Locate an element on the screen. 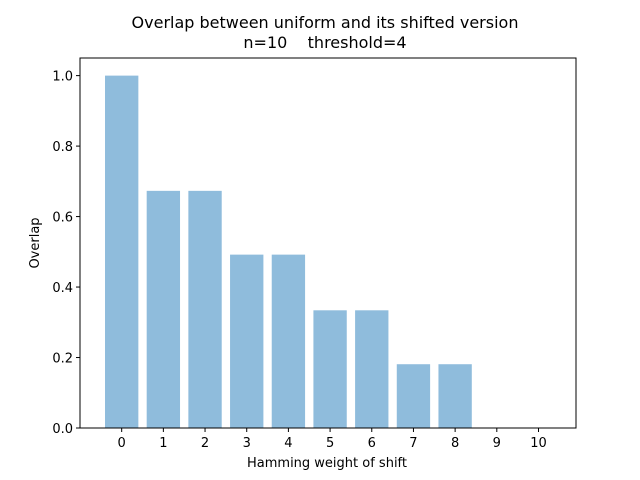 The image size is (640, 480). y-tick-label-0.4: 0.4 is located at coordinates (62, 288).